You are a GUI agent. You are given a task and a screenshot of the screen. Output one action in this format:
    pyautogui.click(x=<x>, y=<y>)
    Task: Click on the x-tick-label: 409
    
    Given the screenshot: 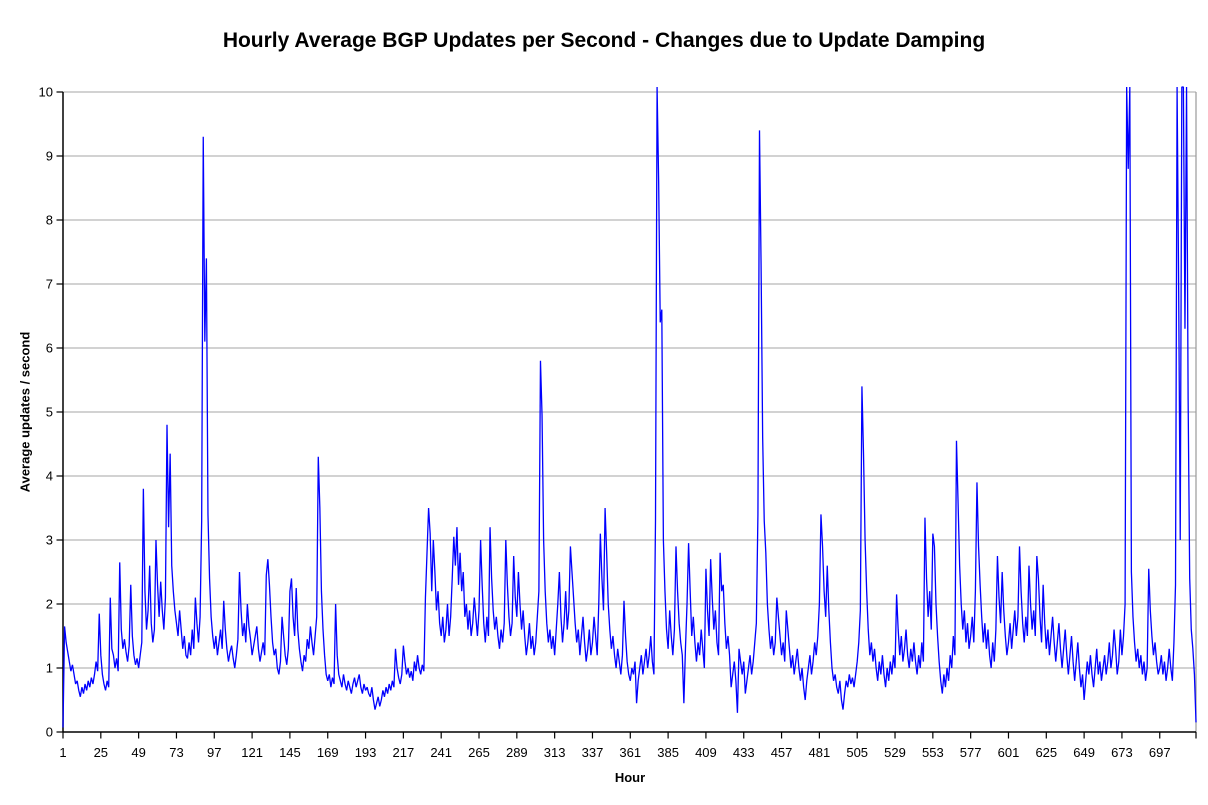 What is the action you would take?
    pyautogui.click(x=706, y=752)
    